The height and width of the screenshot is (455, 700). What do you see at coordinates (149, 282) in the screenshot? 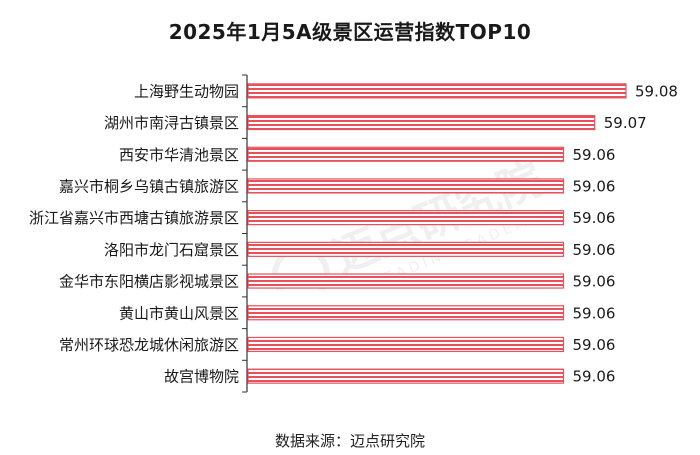
I see `category-label: 金华市东阳横店影视城景区` at bounding box center [149, 282].